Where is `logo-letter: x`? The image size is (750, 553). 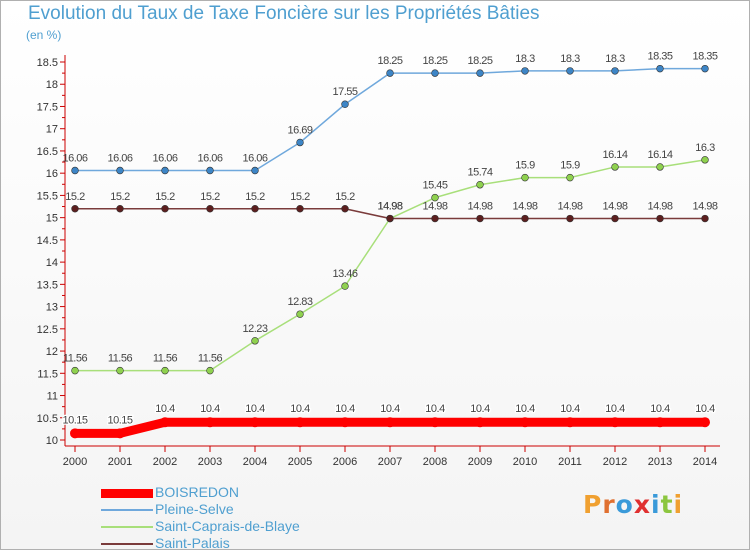 logo-letter: x is located at coordinates (642, 504).